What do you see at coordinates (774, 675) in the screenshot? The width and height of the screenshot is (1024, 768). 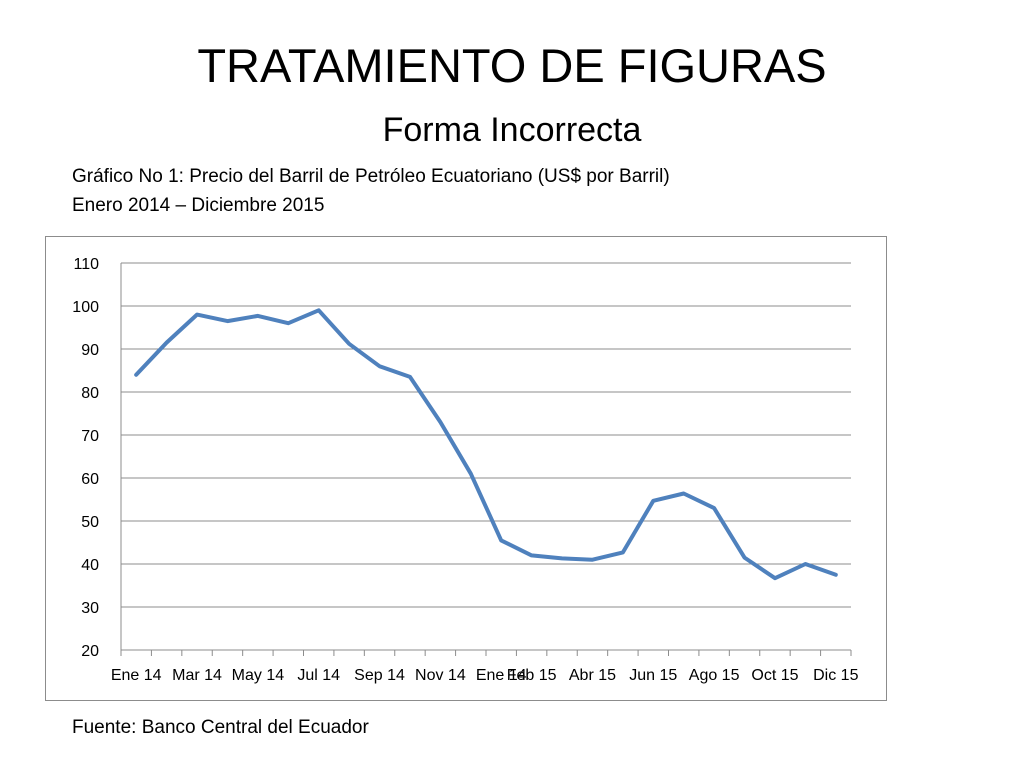 I see `x-tick-label: Oct 15` at bounding box center [774, 675].